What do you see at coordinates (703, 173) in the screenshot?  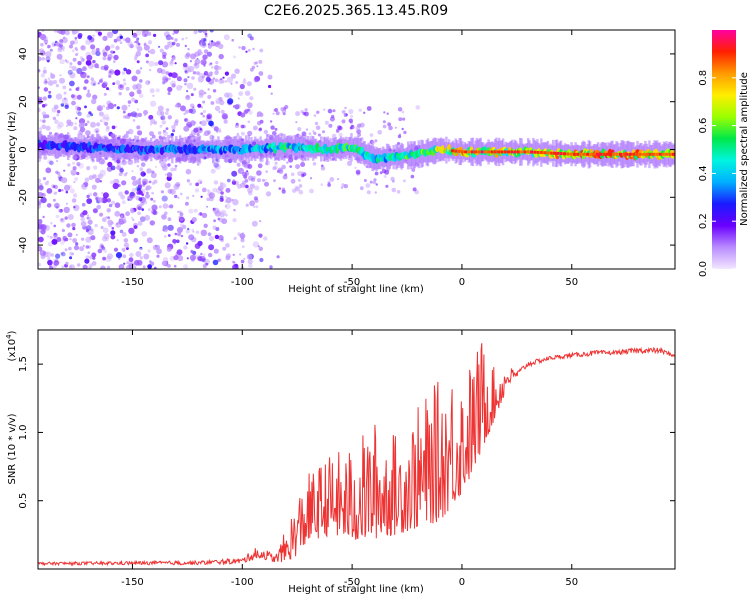 I see `colorbar-tick-label: 0.4` at bounding box center [703, 173].